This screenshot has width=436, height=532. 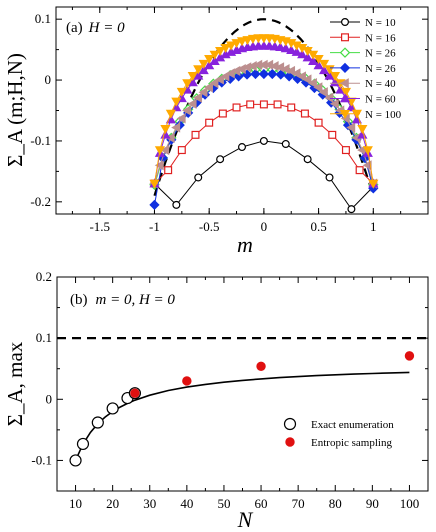 I want to click on x-tick-label: 0, so click(x=264, y=226).